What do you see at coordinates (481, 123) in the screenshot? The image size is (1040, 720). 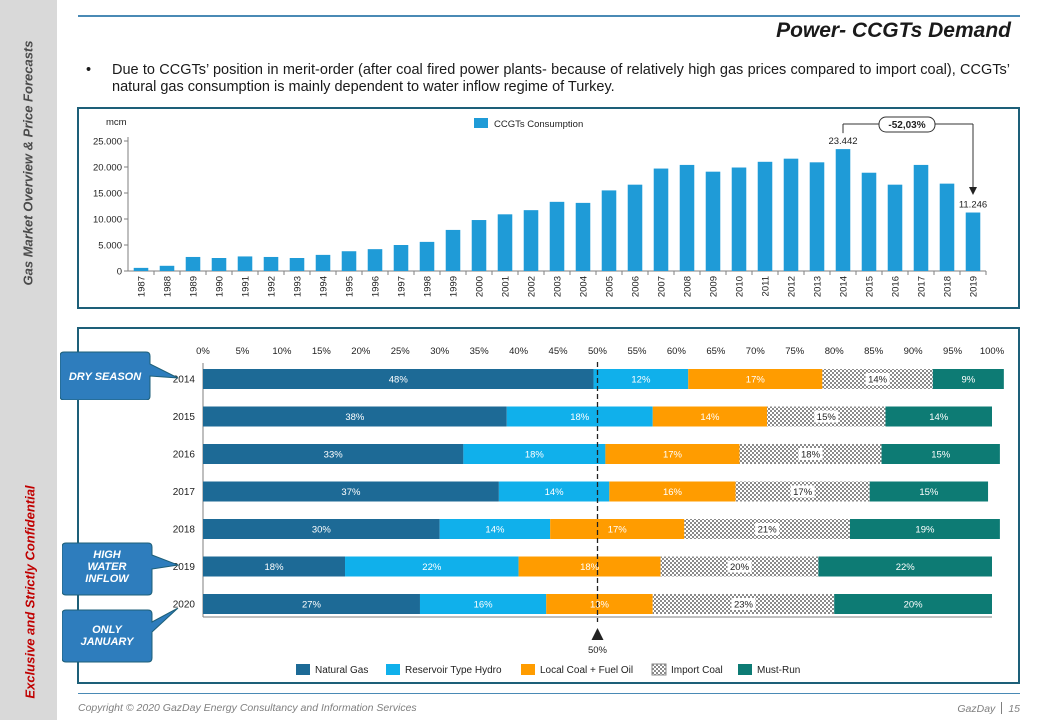 I see `legend-swatch-ccgt` at bounding box center [481, 123].